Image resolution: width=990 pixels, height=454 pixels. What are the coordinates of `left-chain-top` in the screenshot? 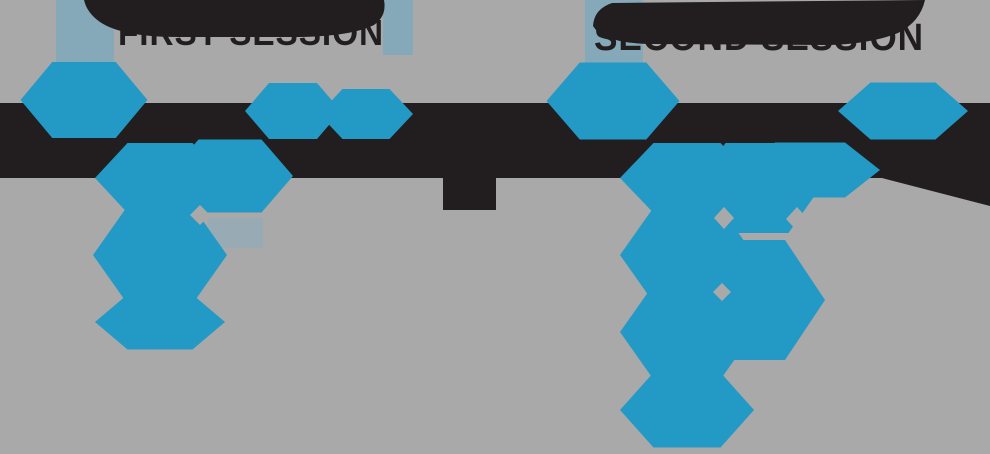 It's located at (160, 178).